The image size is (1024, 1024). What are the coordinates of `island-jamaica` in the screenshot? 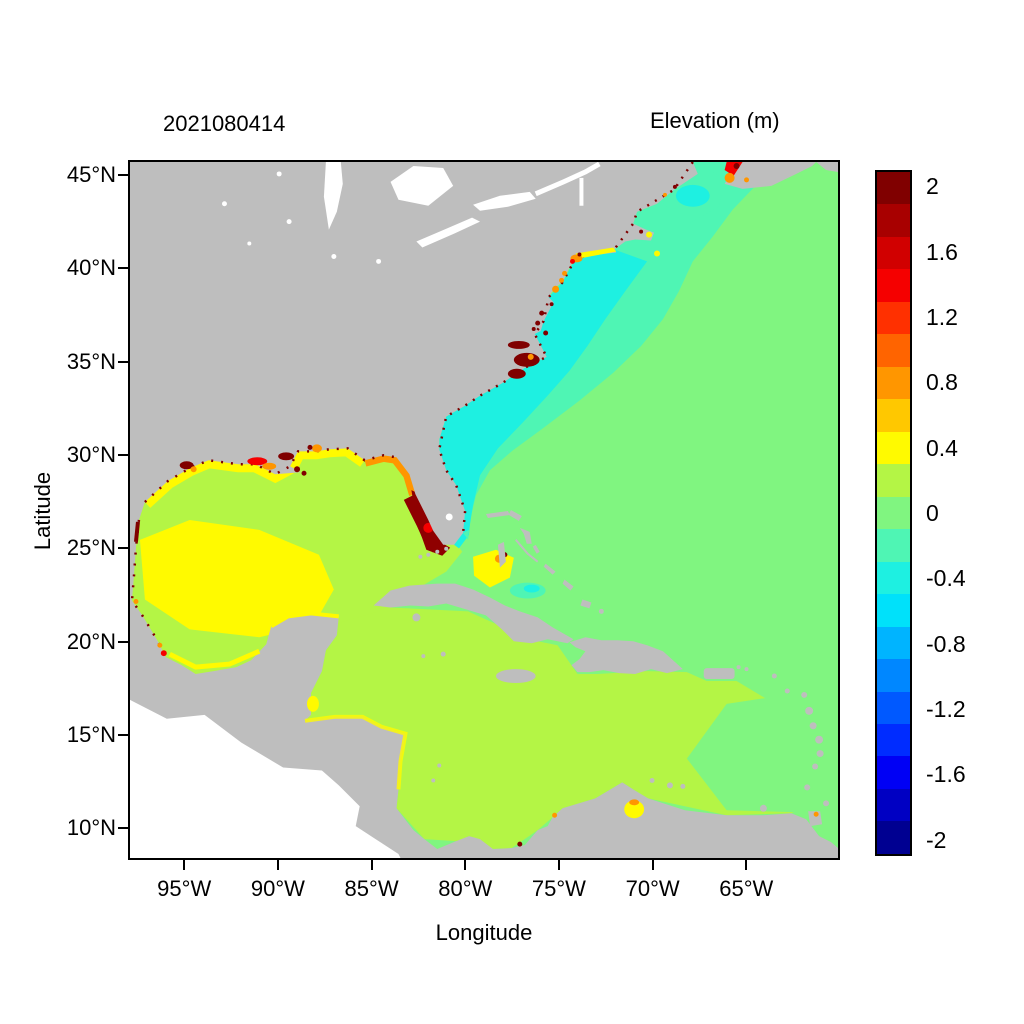 It's located at (515, 676).